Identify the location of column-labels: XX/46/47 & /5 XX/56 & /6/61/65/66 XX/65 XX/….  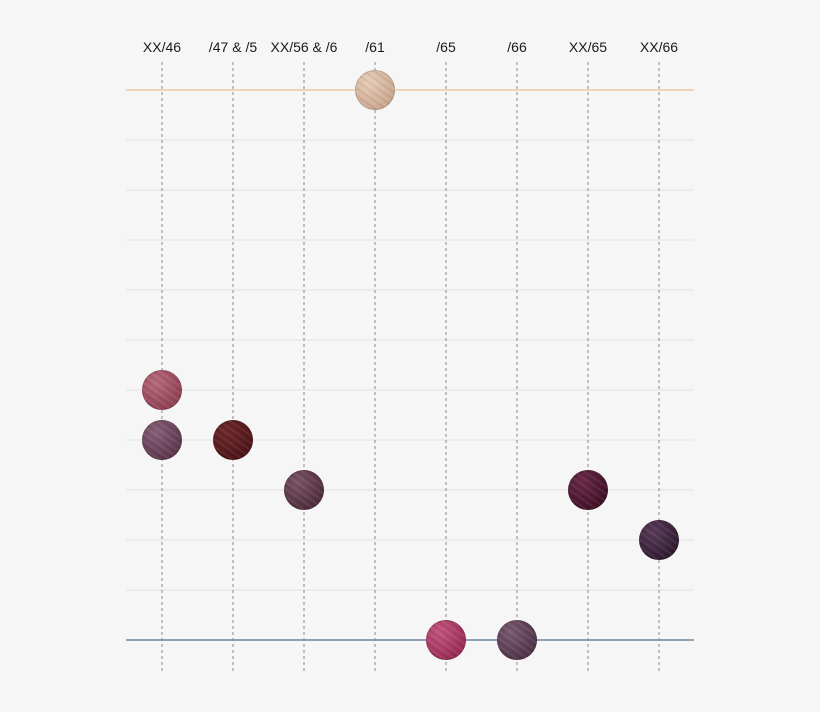
(410, 47).